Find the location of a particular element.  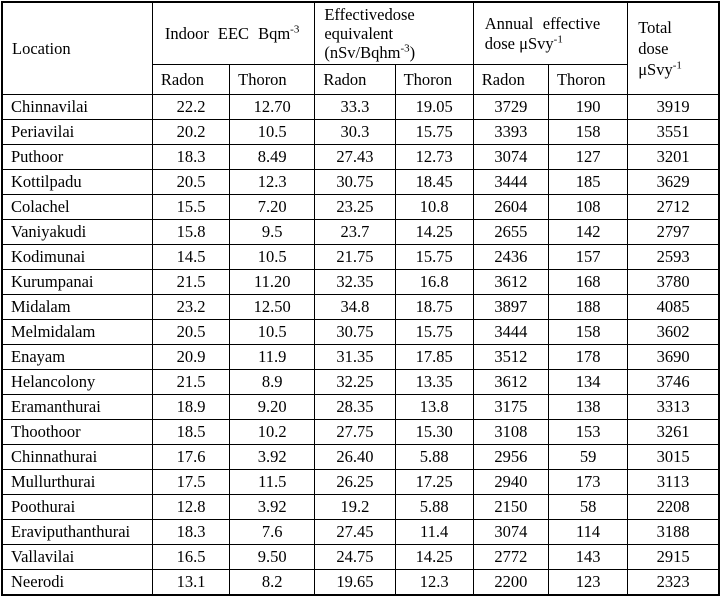

cell-annual-radon: 3108 is located at coordinates (510, 432).